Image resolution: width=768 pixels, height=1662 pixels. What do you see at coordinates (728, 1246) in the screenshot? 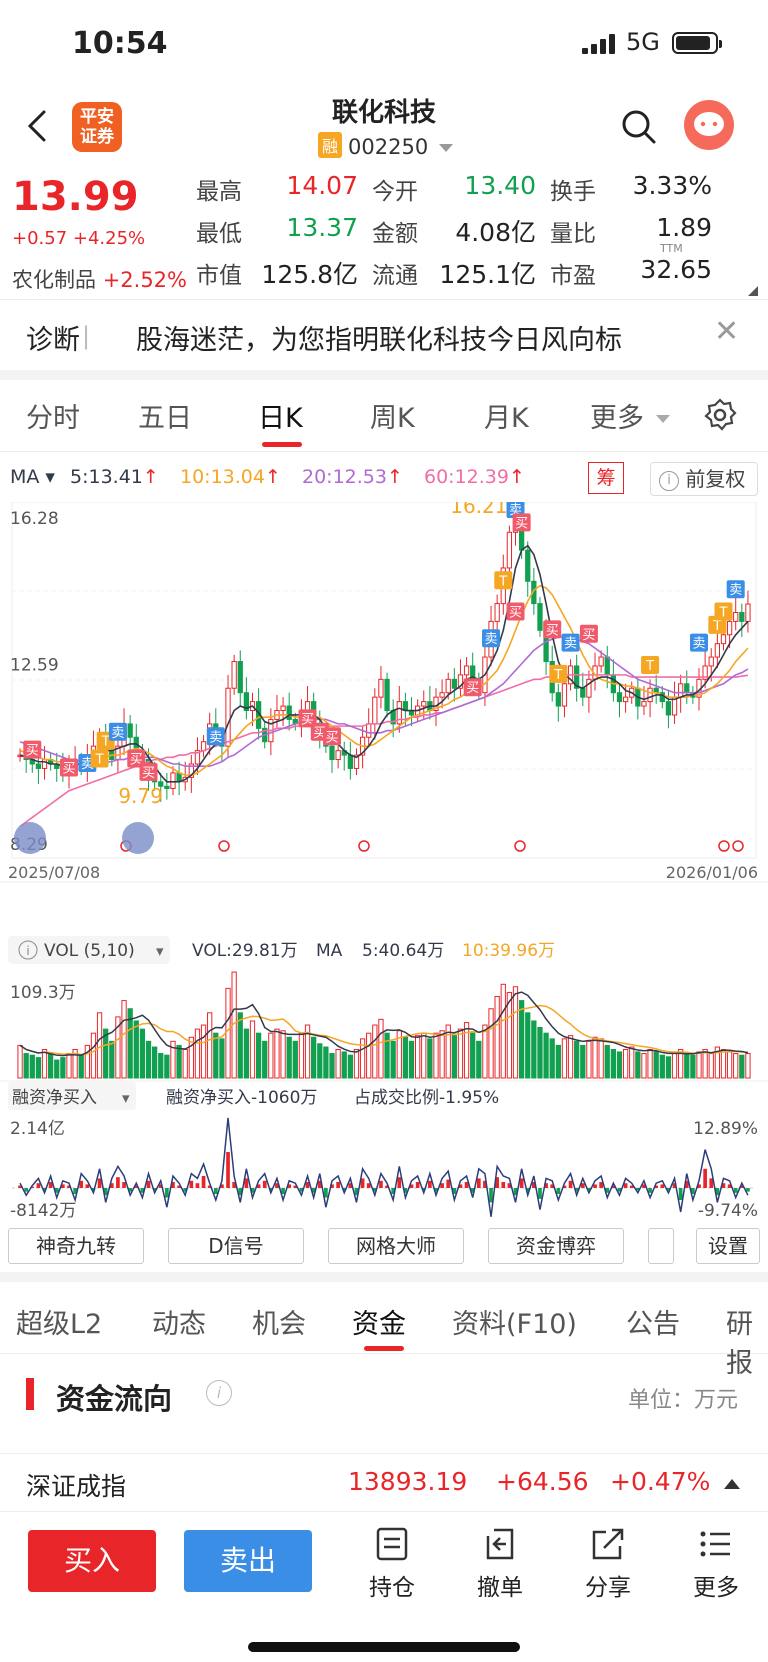
I see `indicator-button-5: 设置` at bounding box center [728, 1246].